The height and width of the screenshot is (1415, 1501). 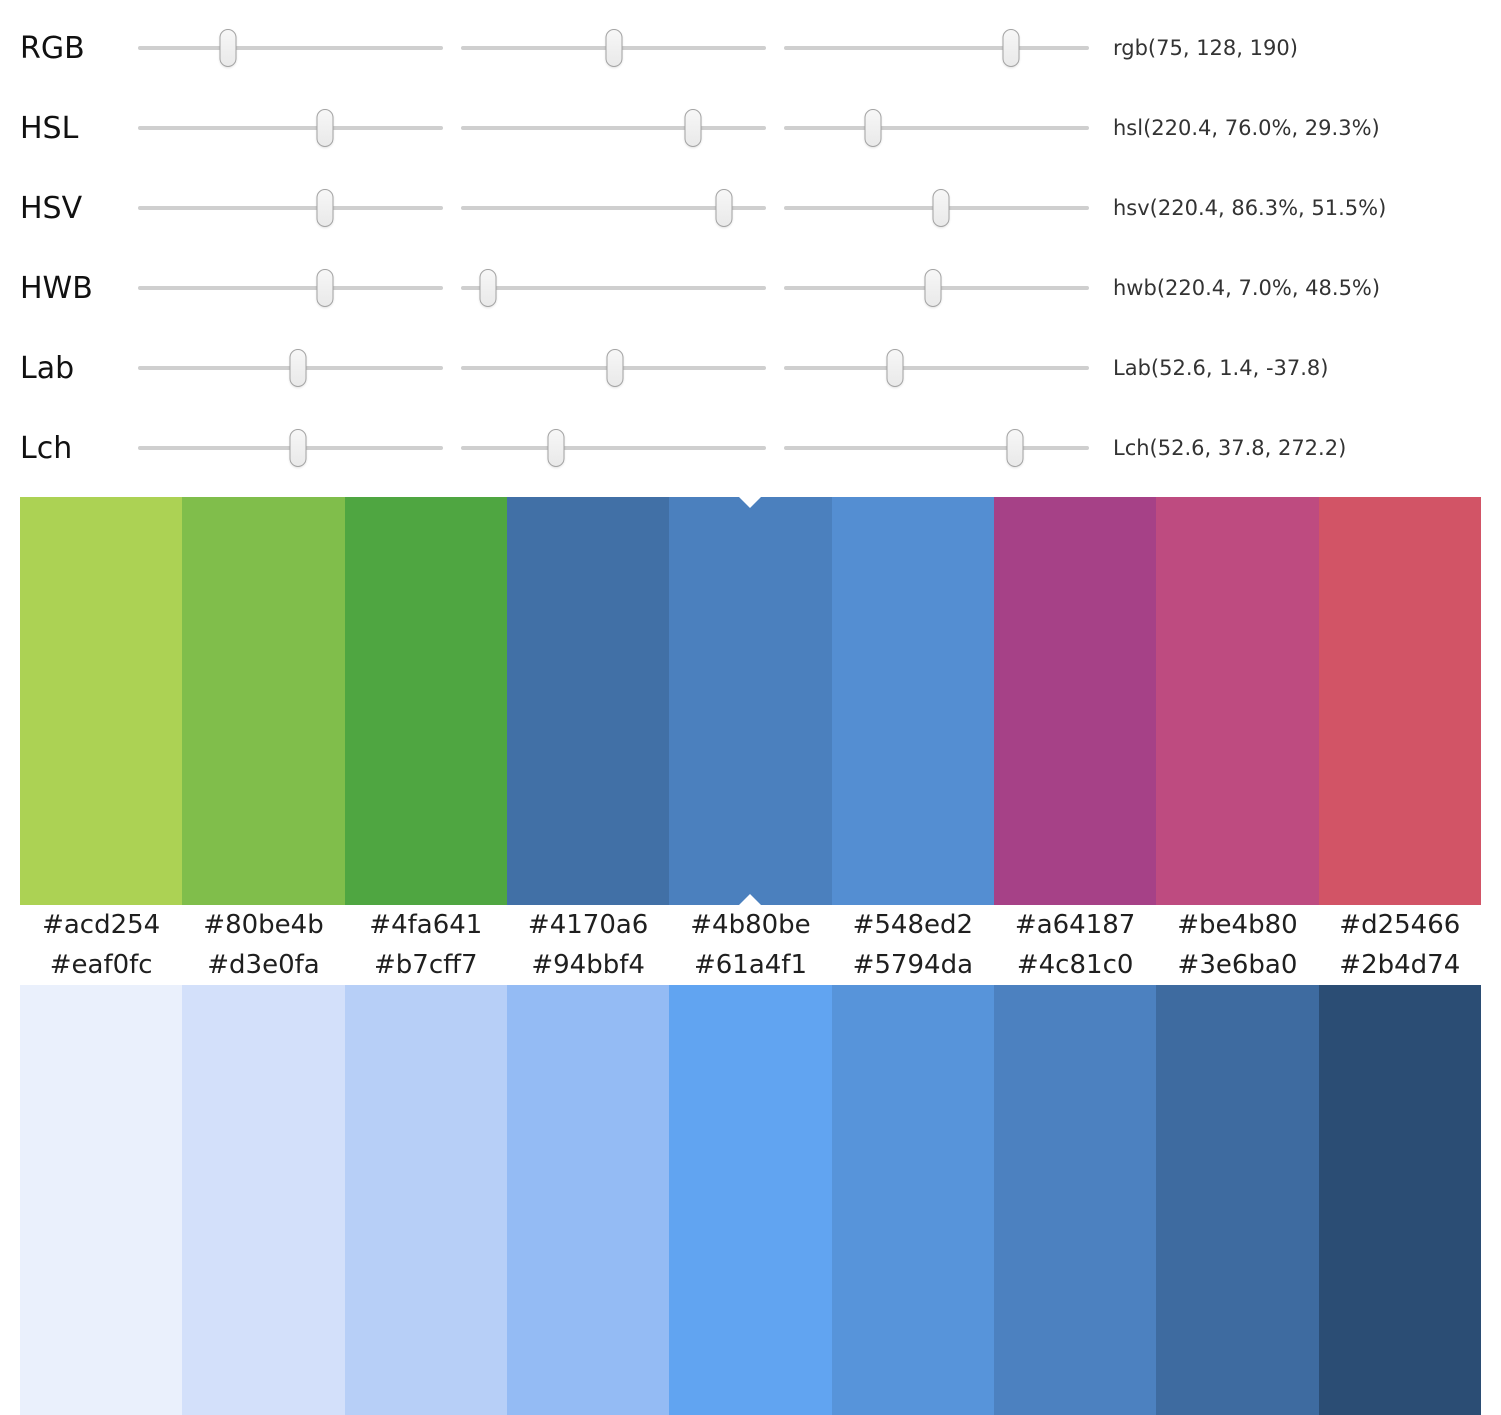 I want to click on slider-row-rgb: RGB rgb(75, 128, 190), so click(x=760, y=48).